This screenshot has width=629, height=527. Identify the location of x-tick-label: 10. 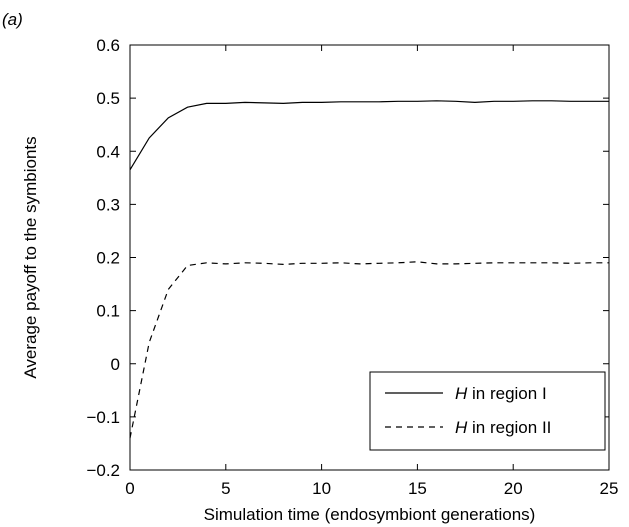
(321, 488).